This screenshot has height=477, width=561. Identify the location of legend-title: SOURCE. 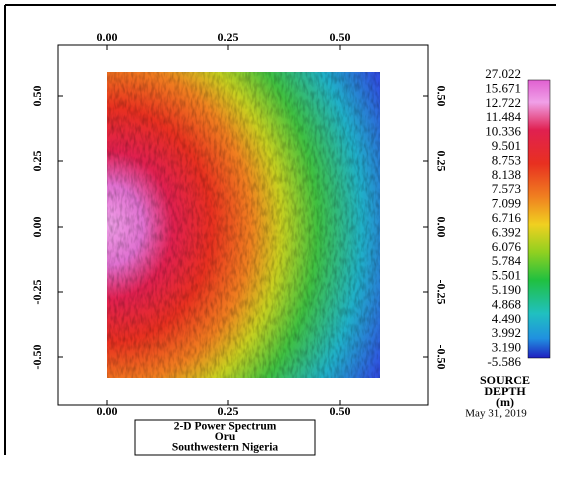
(505, 380).